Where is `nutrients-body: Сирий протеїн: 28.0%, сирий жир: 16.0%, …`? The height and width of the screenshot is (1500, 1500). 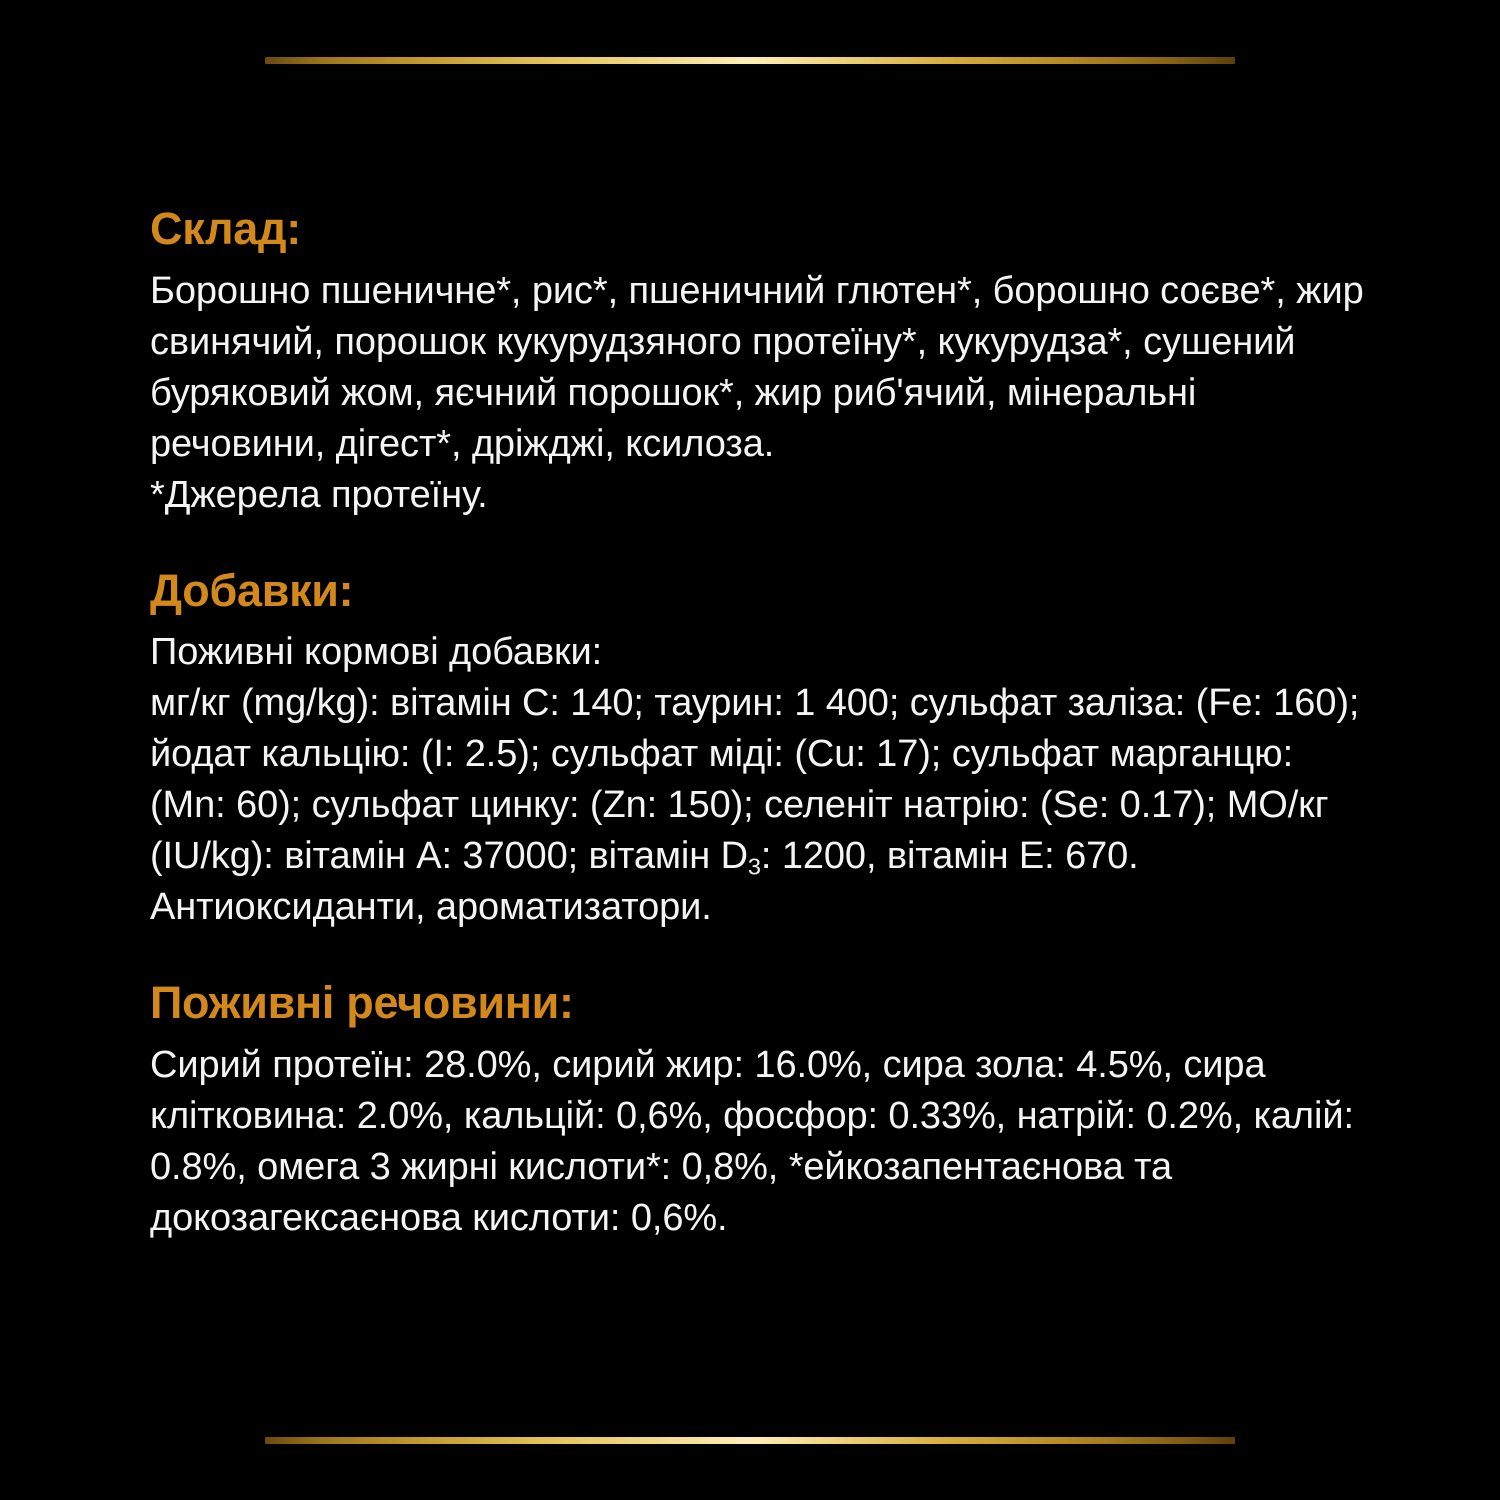 nutrients-body: Сирий протеїн: 28.0%, сирий жир: 16.0%, … is located at coordinates (762, 1142).